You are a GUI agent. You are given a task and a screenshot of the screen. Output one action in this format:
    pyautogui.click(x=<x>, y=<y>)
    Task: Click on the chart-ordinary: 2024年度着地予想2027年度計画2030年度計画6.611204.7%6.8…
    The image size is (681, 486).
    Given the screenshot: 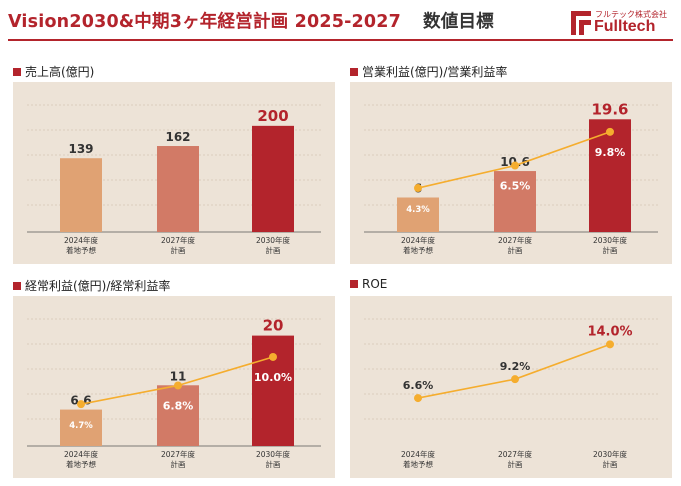 What is the action you would take?
    pyautogui.click(x=174, y=393)
    